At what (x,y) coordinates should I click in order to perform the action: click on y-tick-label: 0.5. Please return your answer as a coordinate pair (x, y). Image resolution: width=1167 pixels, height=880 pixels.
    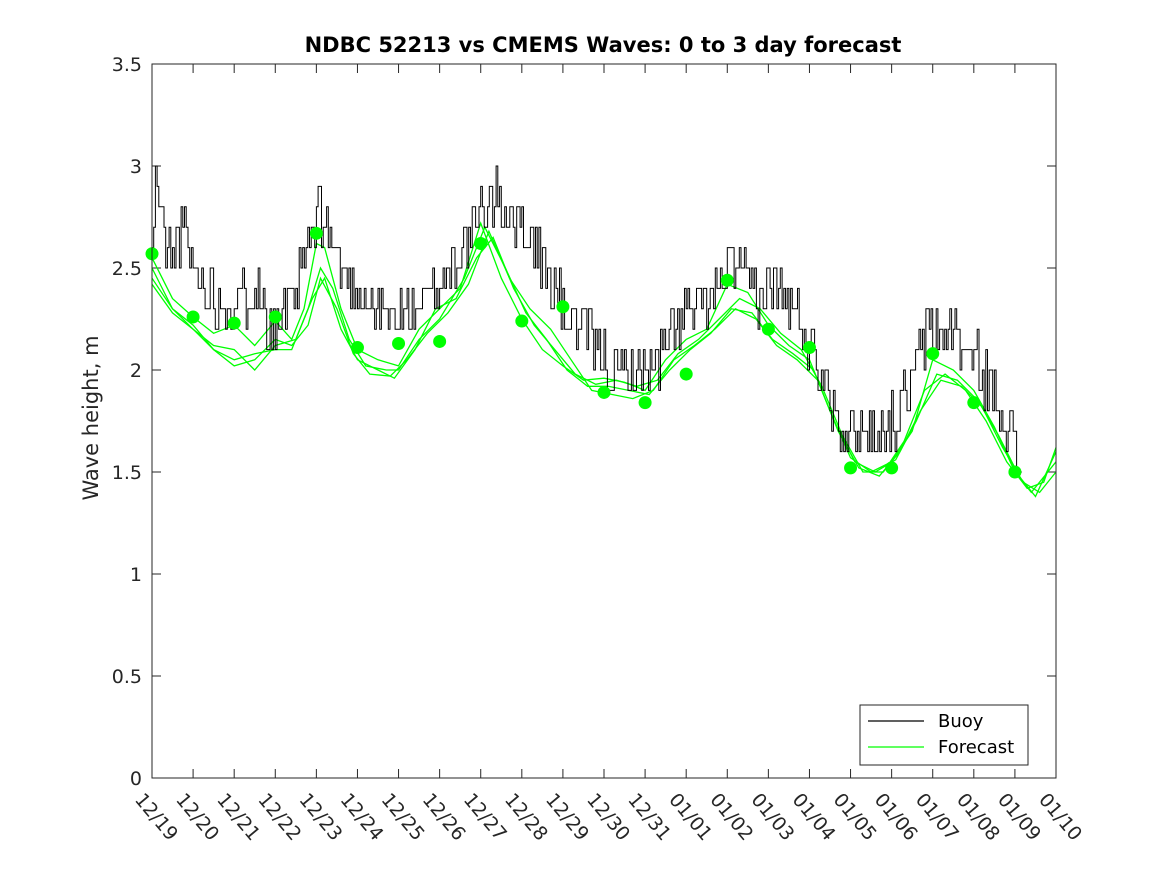
    Looking at the image, I should click on (127, 677).